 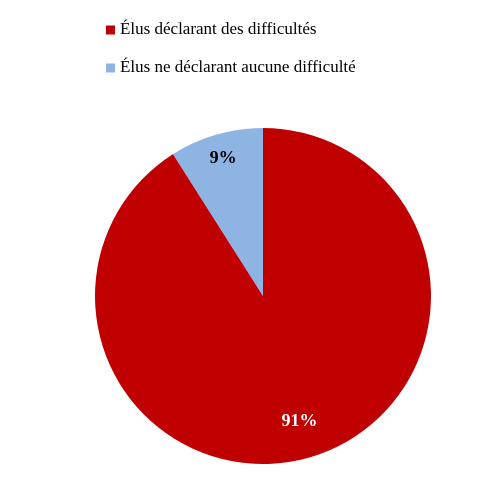 I want to click on pie-slice, so click(x=217, y=212).